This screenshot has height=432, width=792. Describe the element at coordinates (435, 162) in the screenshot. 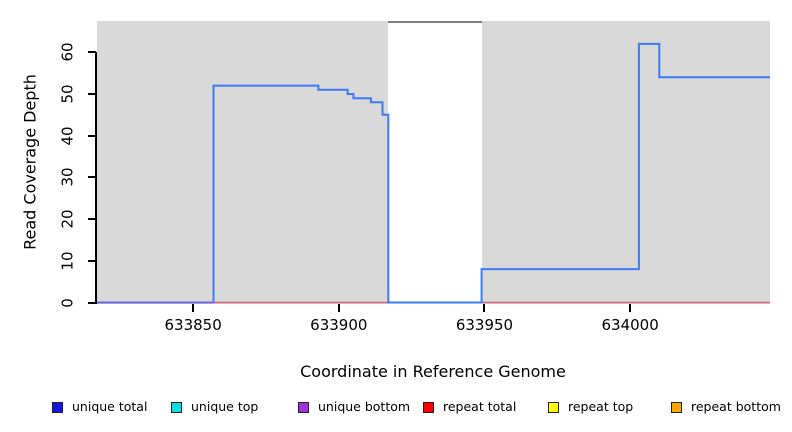

I see `masked-region-band` at that location.